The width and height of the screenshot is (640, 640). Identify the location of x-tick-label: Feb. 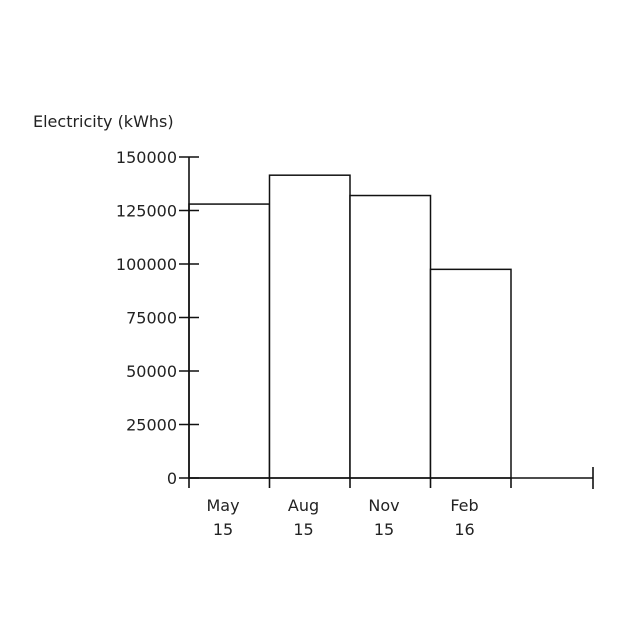
(464, 505).